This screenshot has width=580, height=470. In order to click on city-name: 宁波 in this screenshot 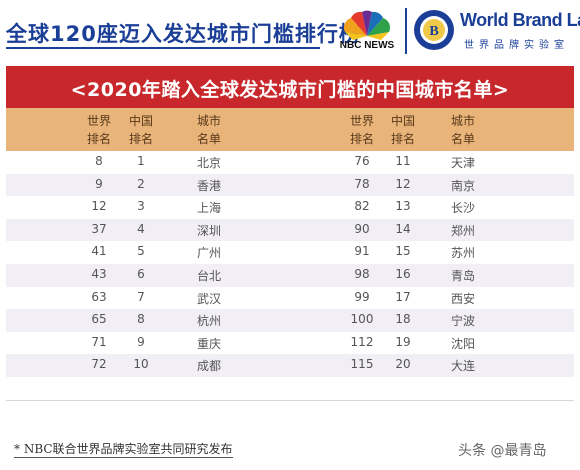, I will do `click(462, 321)`.